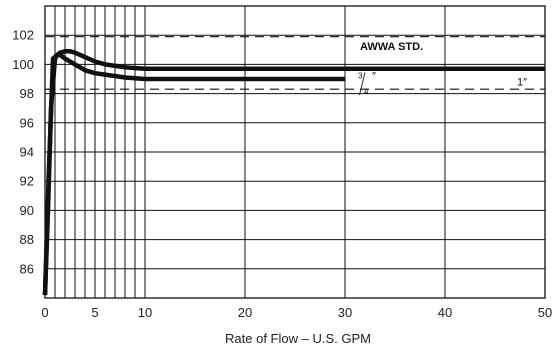 Image resolution: width=557 pixels, height=351 pixels. I want to click on y-tick-label: 94, so click(27, 152).